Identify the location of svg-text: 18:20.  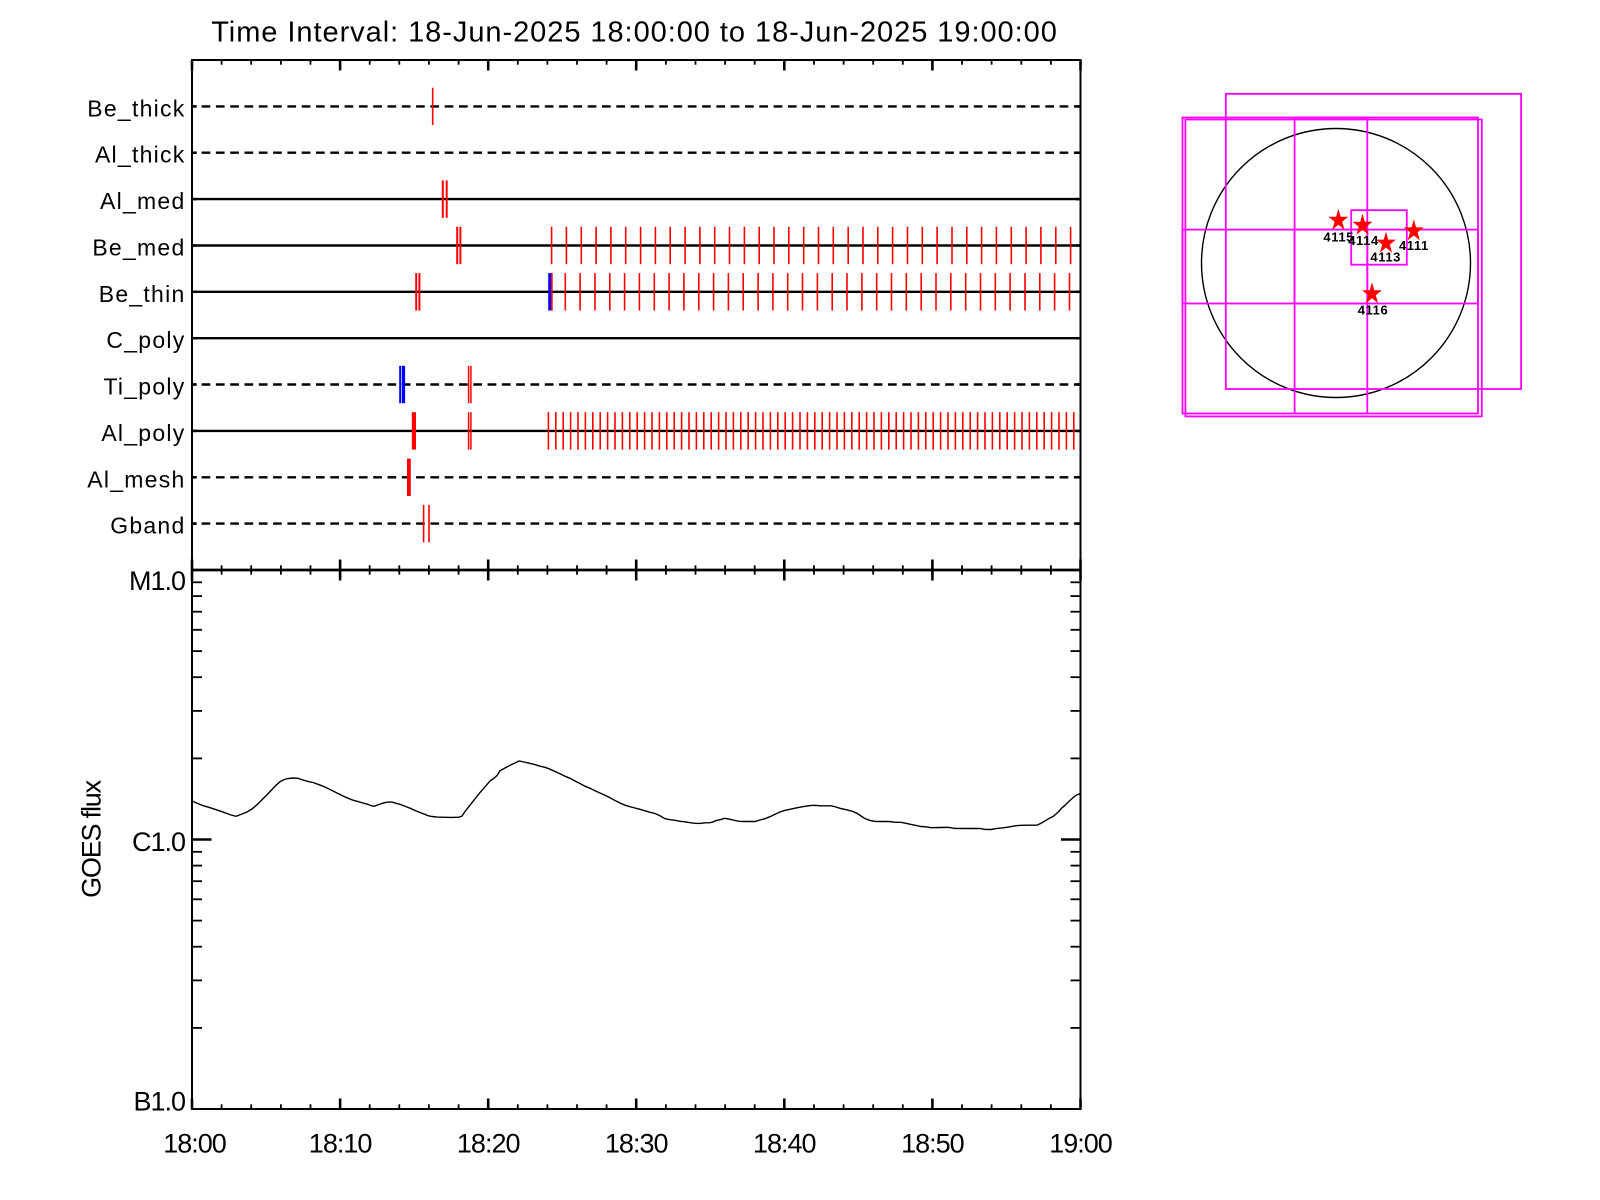
(488, 1144).